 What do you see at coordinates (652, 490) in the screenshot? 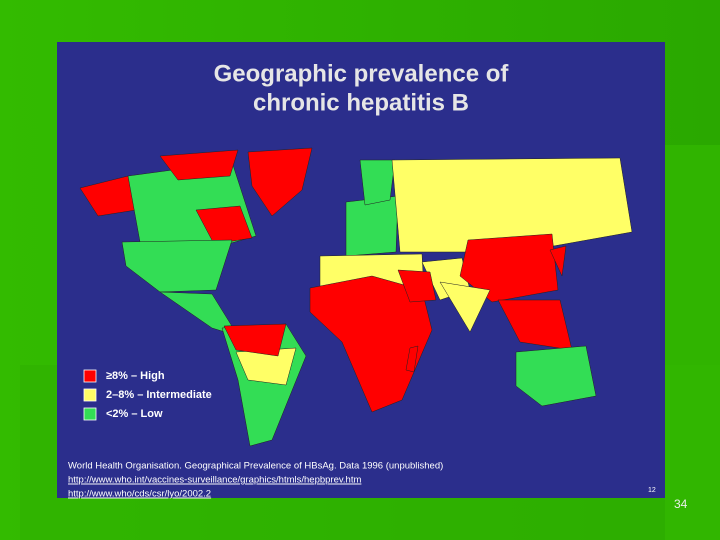
I see `inner-number: 12` at bounding box center [652, 490].